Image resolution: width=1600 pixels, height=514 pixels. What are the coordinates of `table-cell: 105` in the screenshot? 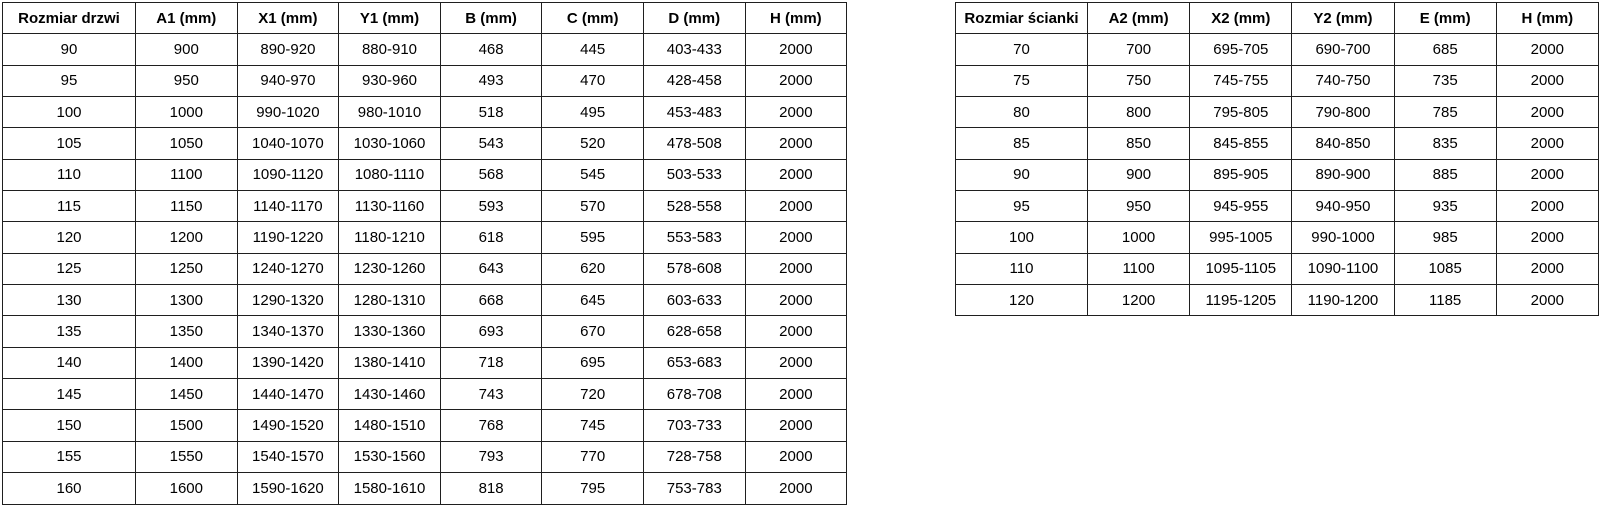 It's located at (69, 143).